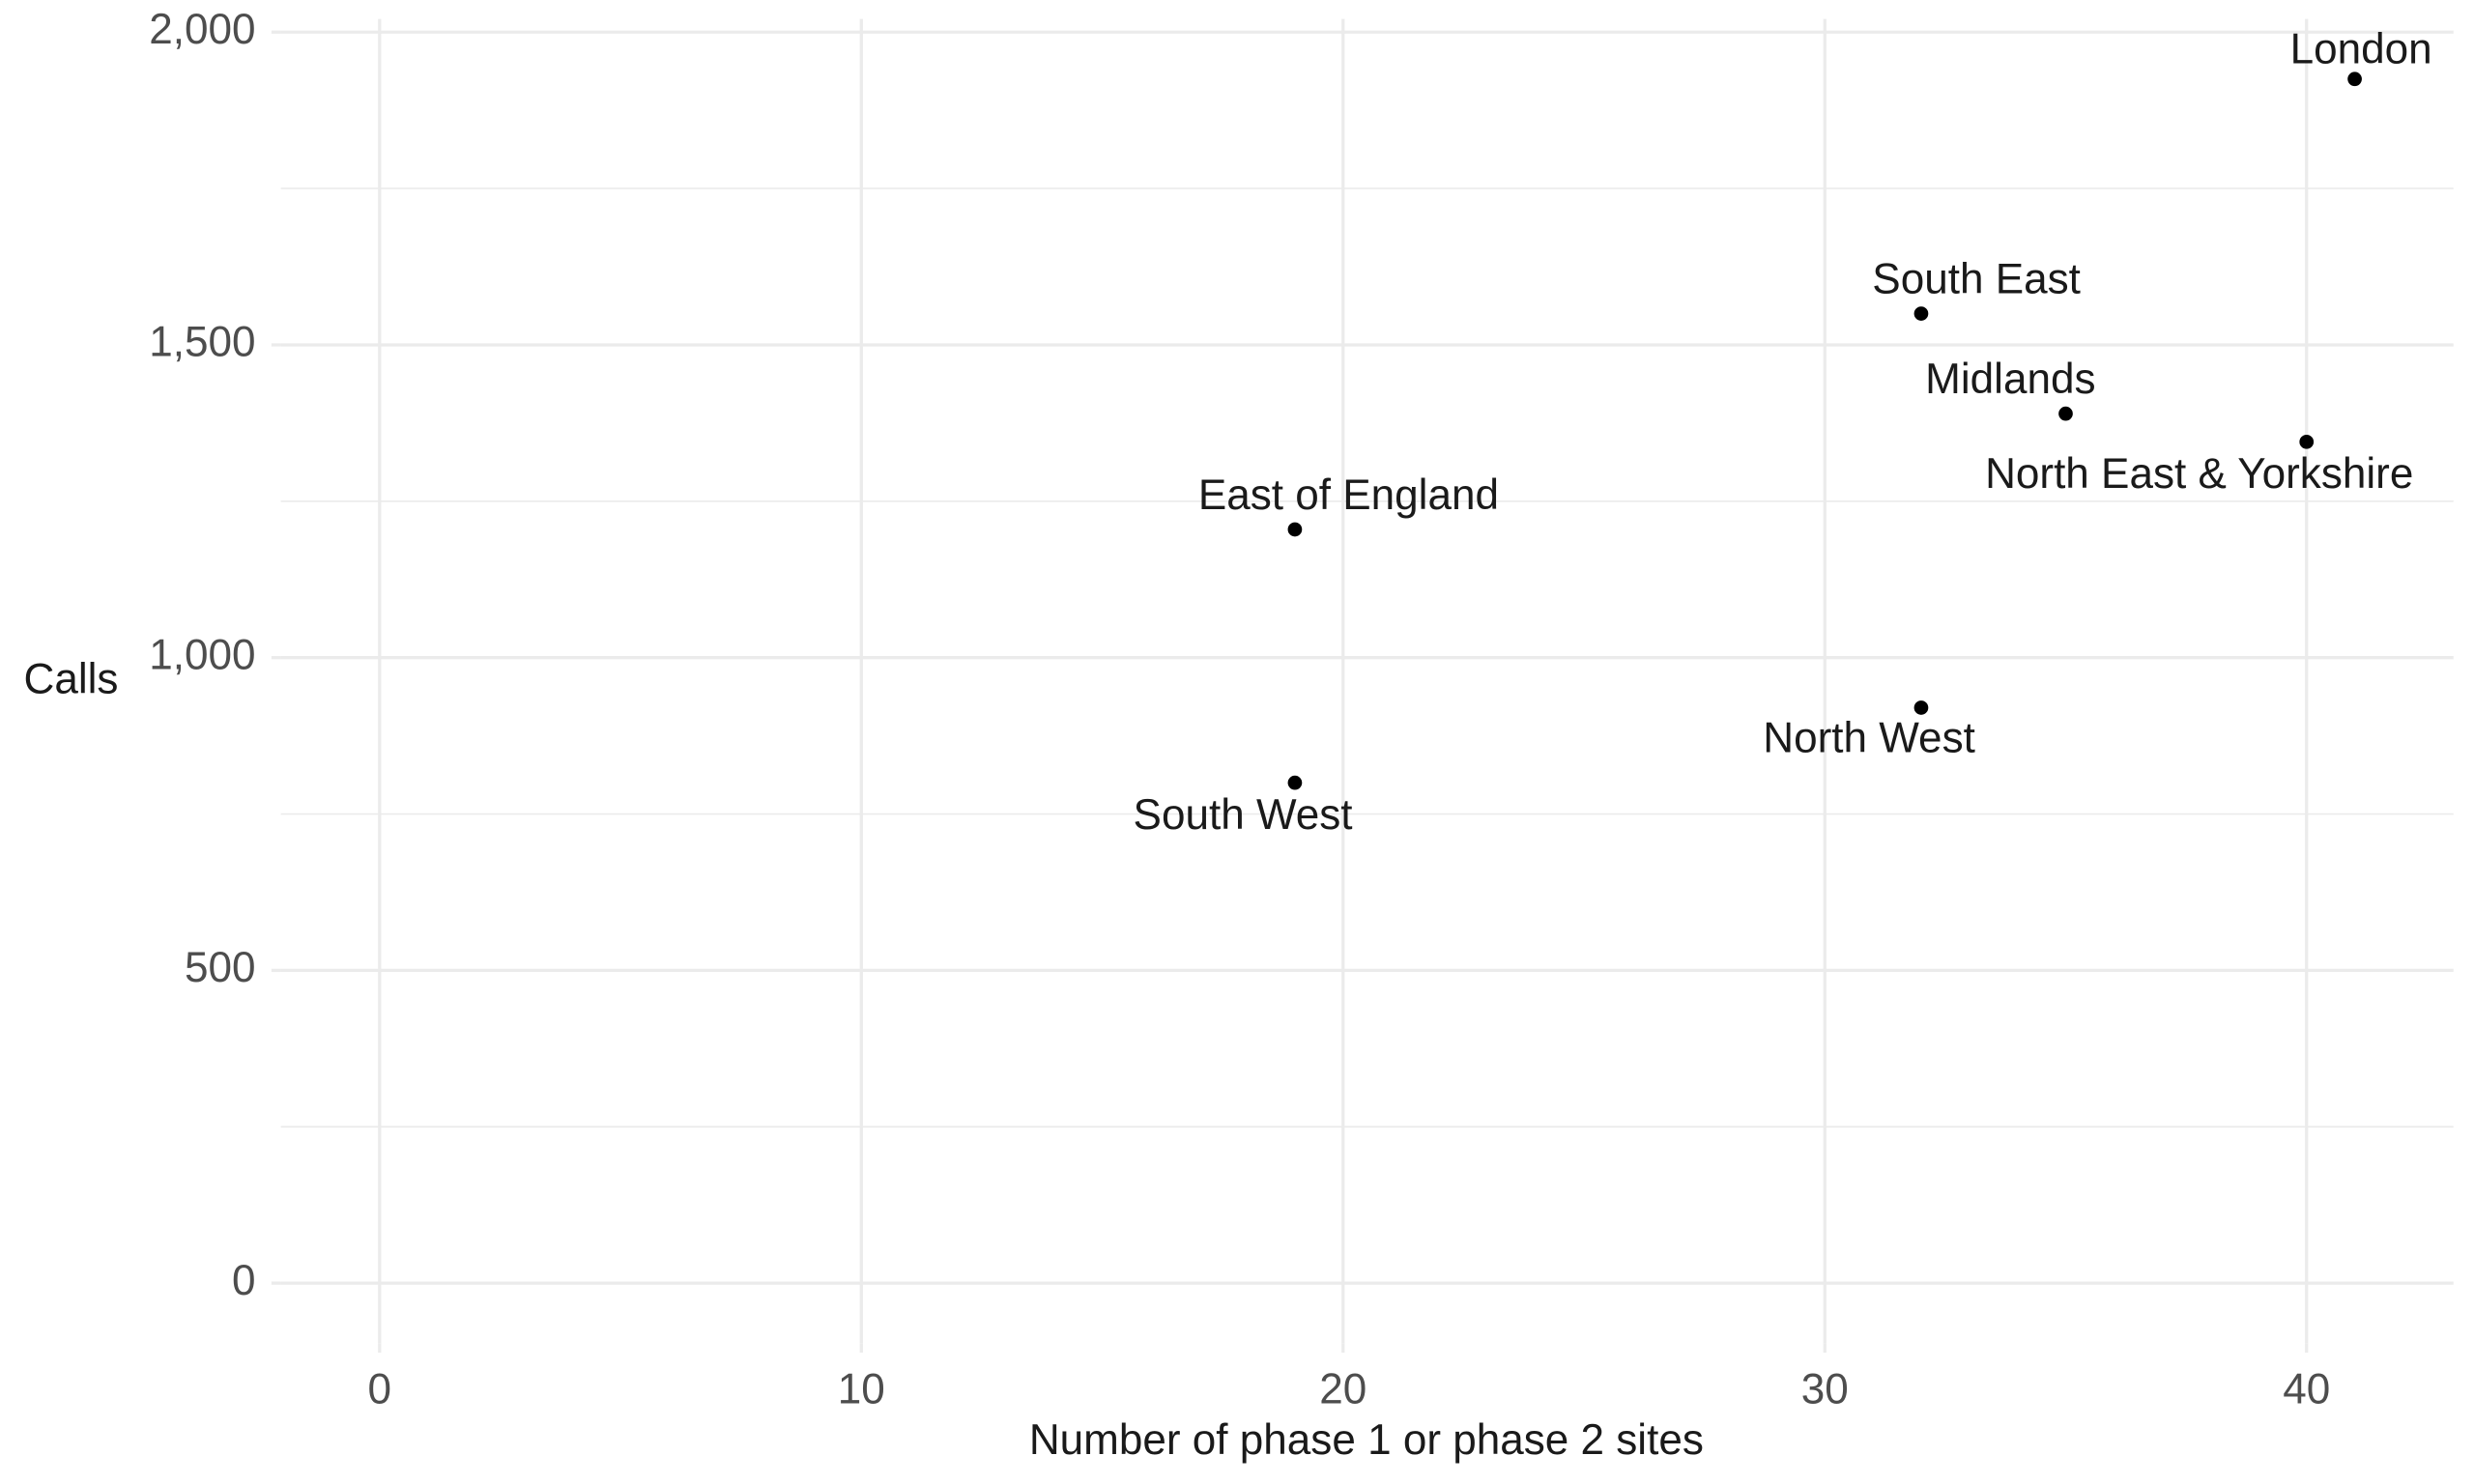 This screenshot has height=1484, width=2474. What do you see at coordinates (2307, 1390) in the screenshot?
I see `x-tick-label: 40` at bounding box center [2307, 1390].